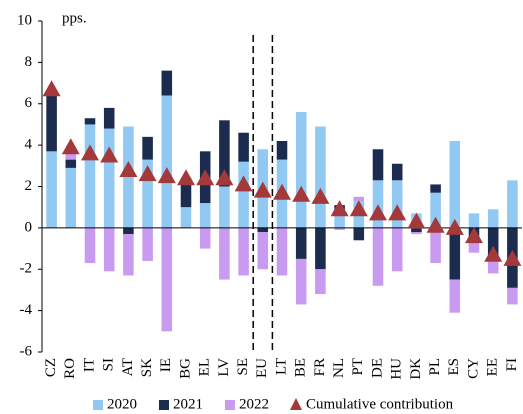 Image resolution: width=523 pixels, height=414 pixels. I want to click on x-tick-label: IE, so click(166, 365).